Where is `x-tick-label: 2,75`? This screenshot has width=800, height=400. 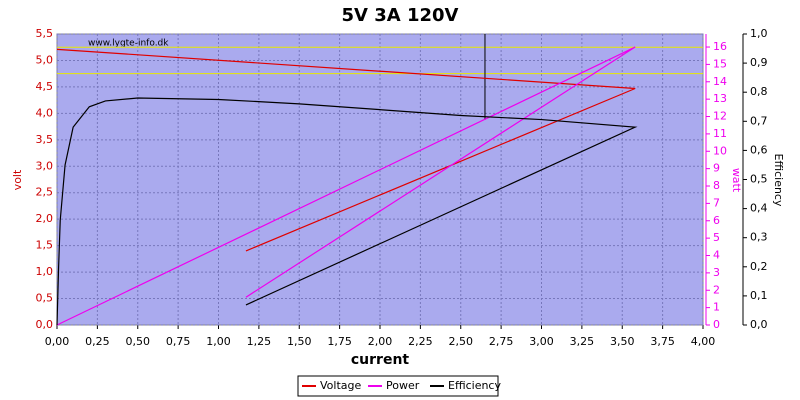 x-tick-label: 2,75 is located at coordinates (501, 341).